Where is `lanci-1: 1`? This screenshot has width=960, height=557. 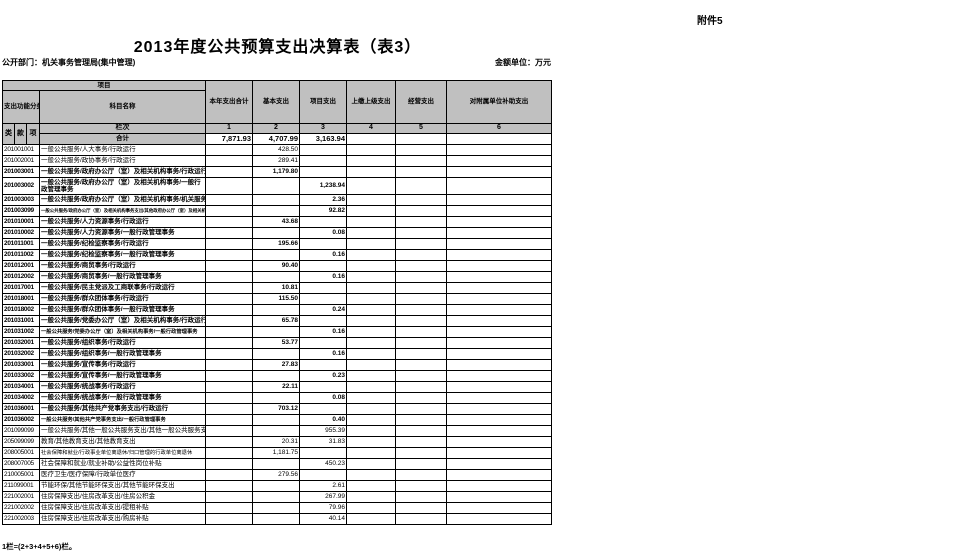 lanci-1: 1 is located at coordinates (229, 128).